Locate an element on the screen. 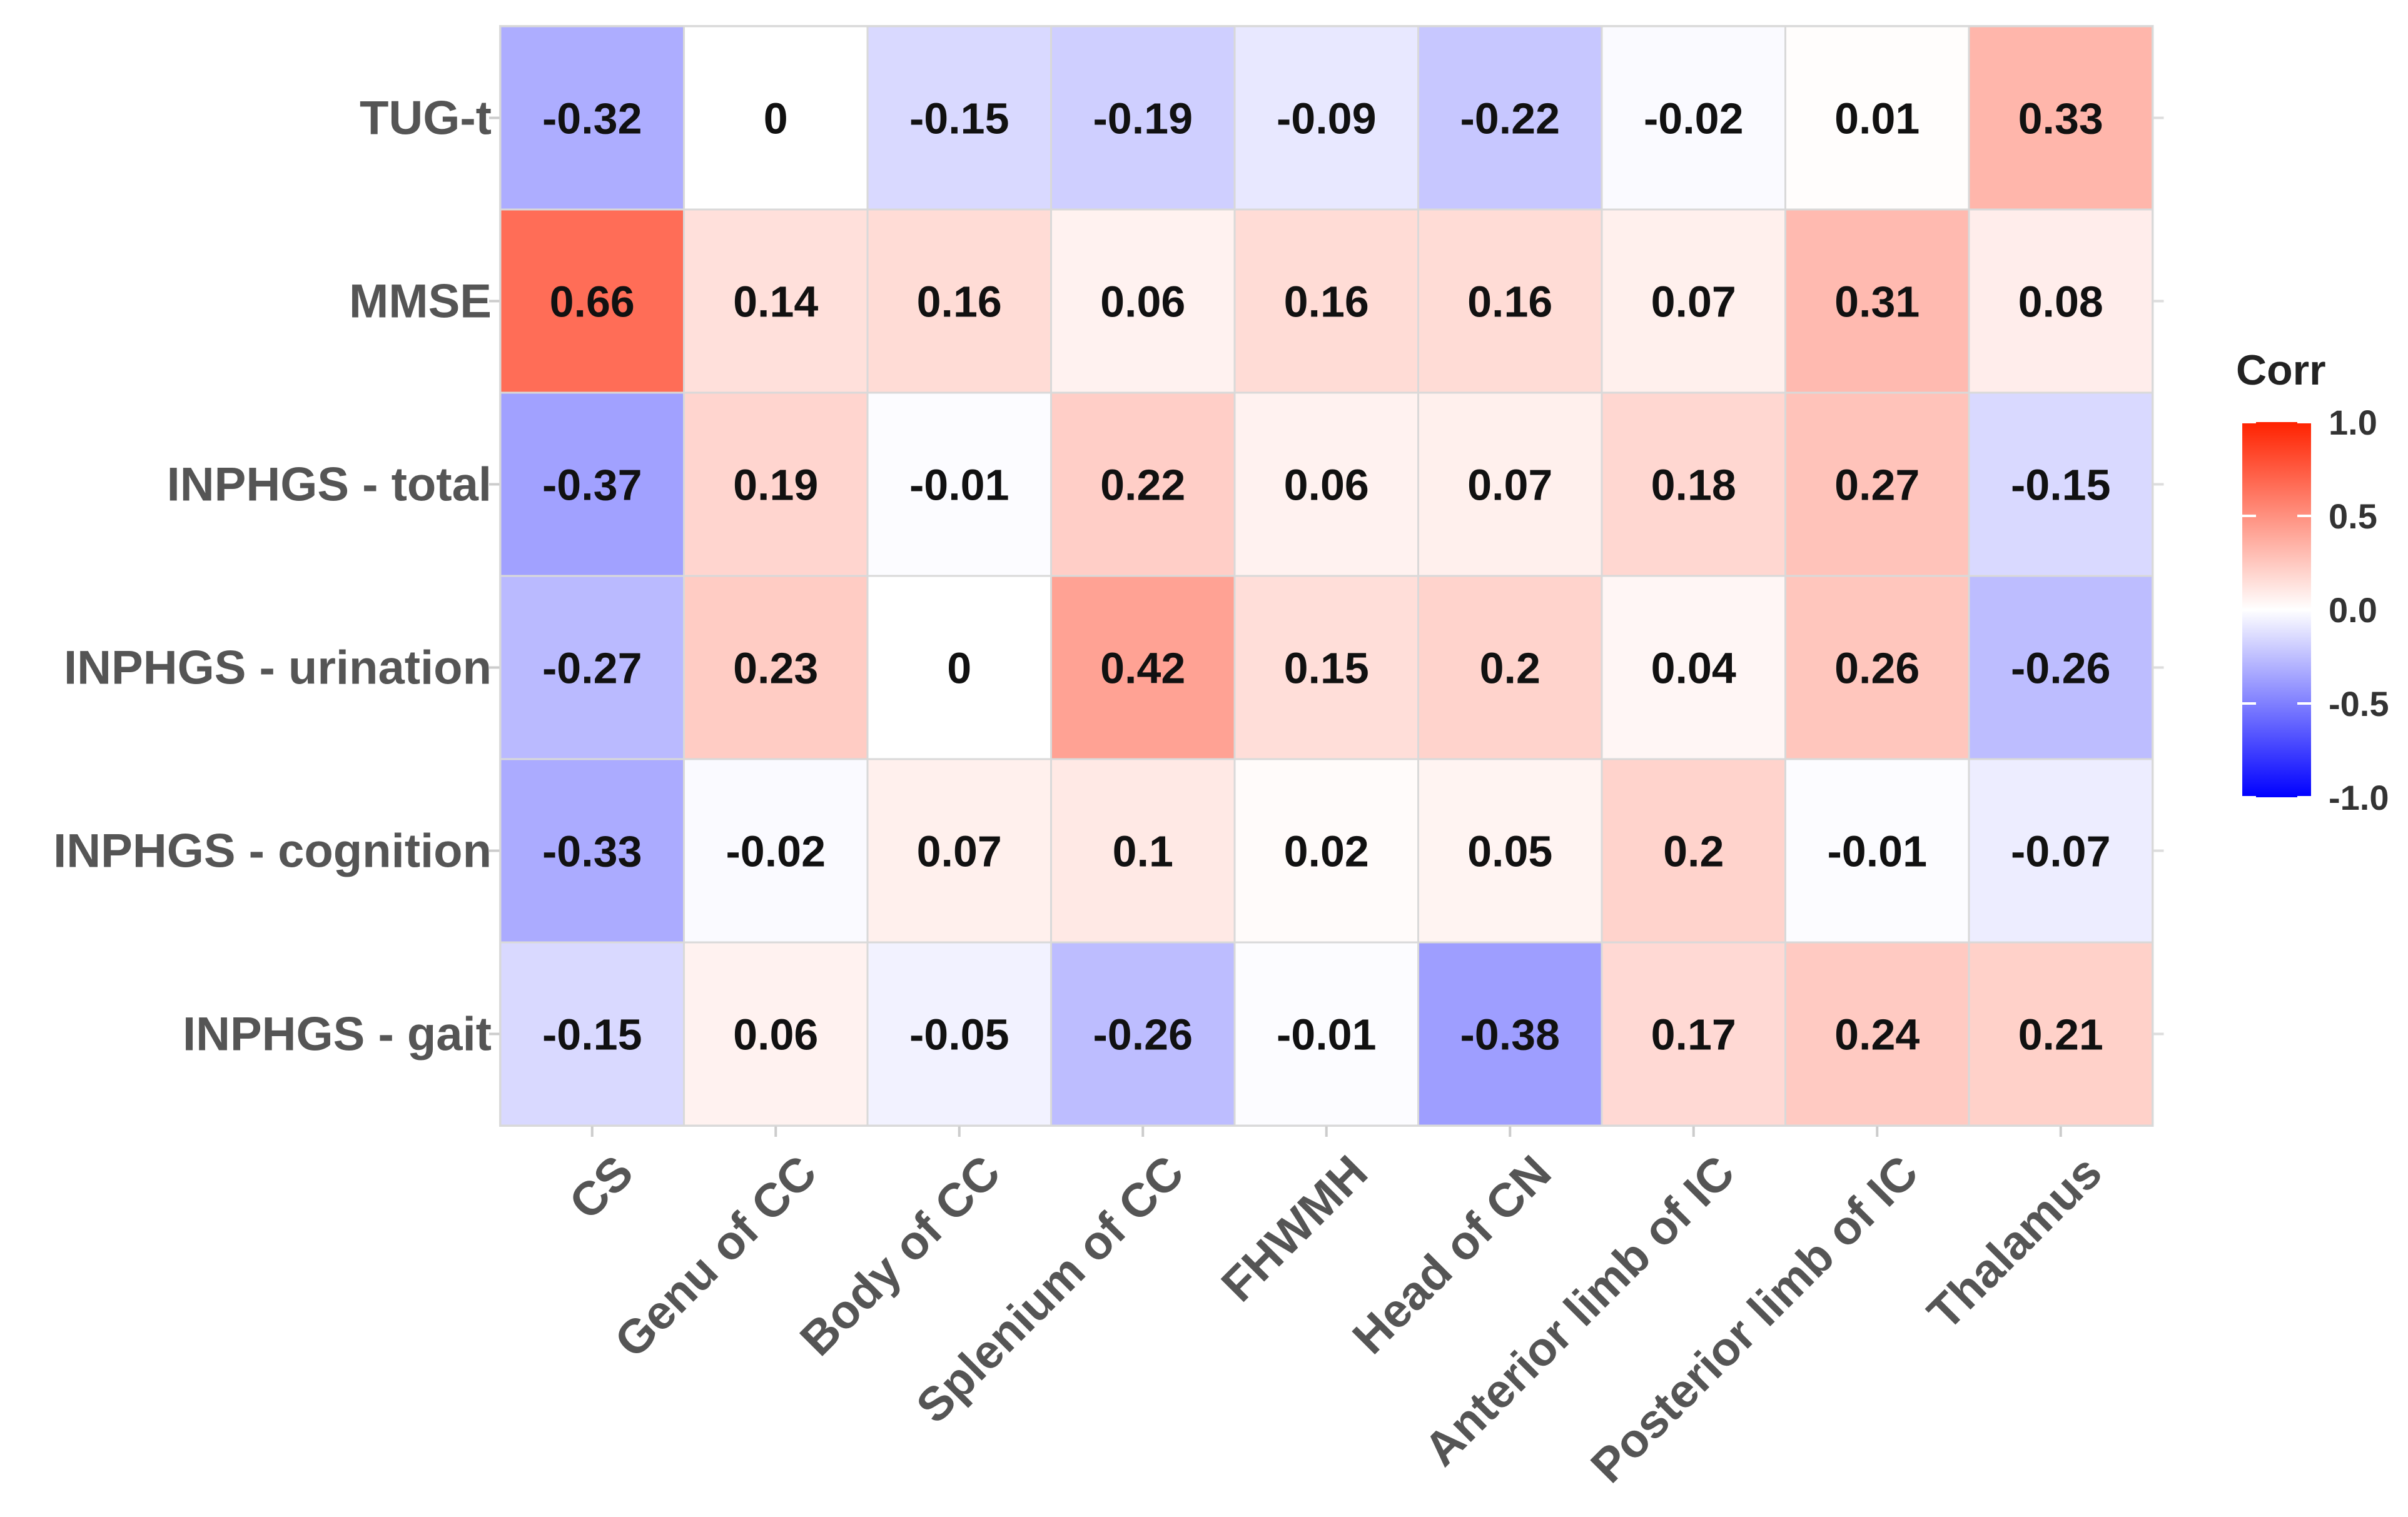 The width and height of the screenshot is (2408, 1517). cell-value-label: -0.22 is located at coordinates (1510, 118).